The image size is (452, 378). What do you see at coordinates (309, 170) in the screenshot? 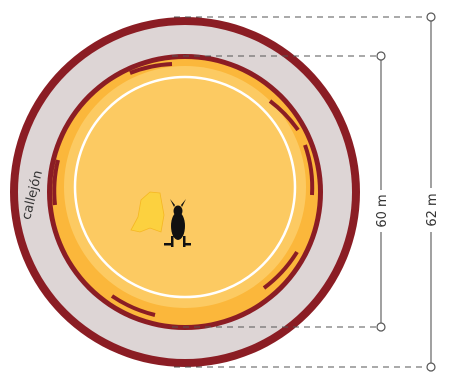
I see `burladero-right` at bounding box center [309, 170].